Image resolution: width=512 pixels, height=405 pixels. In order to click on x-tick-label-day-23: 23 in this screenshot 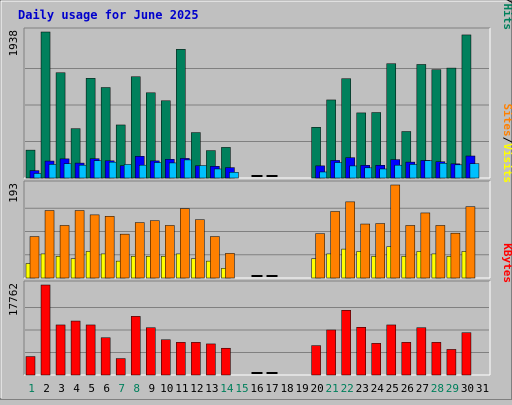, I will do `click(362, 388)`.